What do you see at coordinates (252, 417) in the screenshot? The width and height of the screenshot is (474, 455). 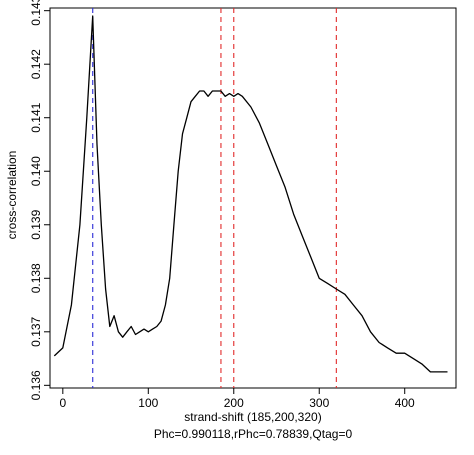 I see `x-axis-title: strand-shift (185,200,320)` at bounding box center [252, 417].